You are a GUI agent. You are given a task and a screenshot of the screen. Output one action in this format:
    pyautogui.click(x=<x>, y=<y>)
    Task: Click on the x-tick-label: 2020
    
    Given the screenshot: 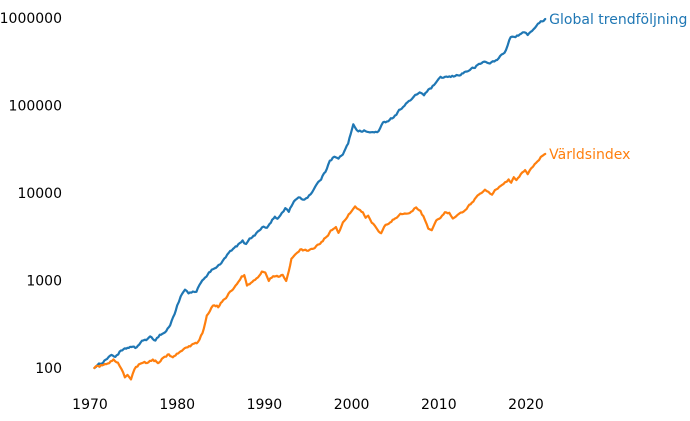 What is the action you would take?
    pyautogui.click(x=526, y=405)
    